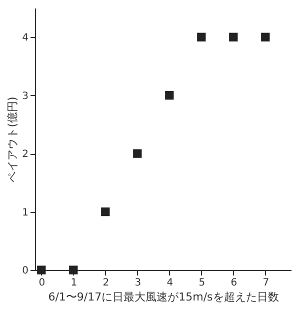 The width and height of the screenshot is (297, 310). What do you see at coordinates (13, 139) in the screenshot?
I see `y-axis-title: ペイアウト(億円)` at bounding box center [13, 139].